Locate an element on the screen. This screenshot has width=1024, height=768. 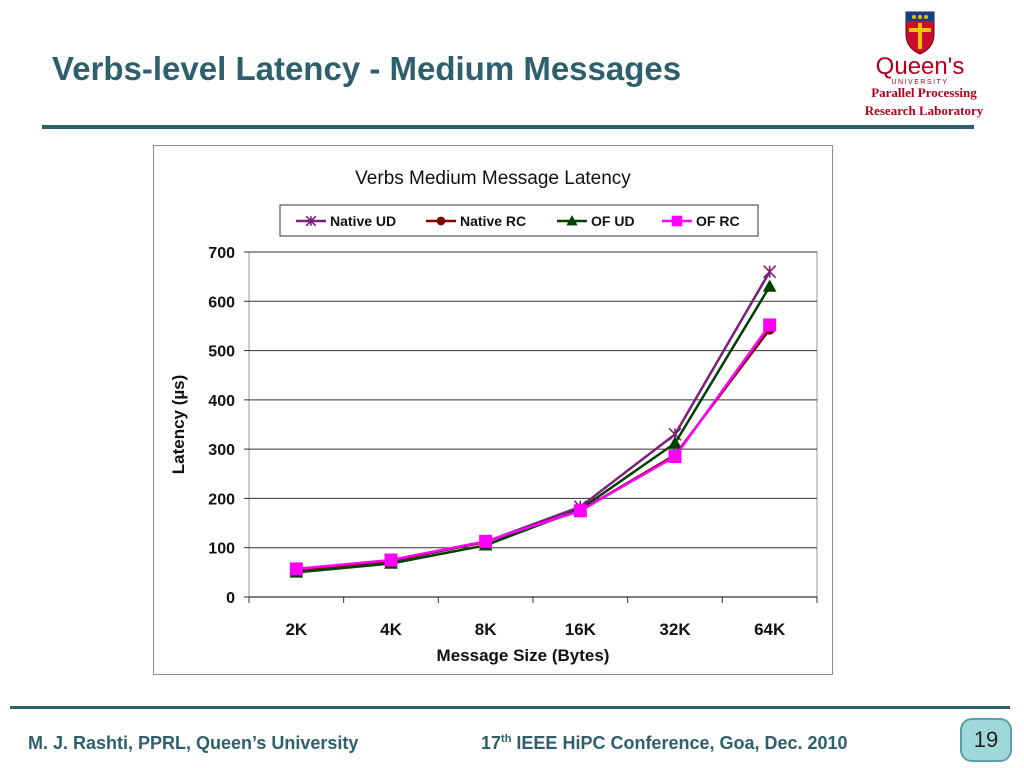
queens-university-logo: Queen's UNIVERSITY is located at coordinates (920, 50).